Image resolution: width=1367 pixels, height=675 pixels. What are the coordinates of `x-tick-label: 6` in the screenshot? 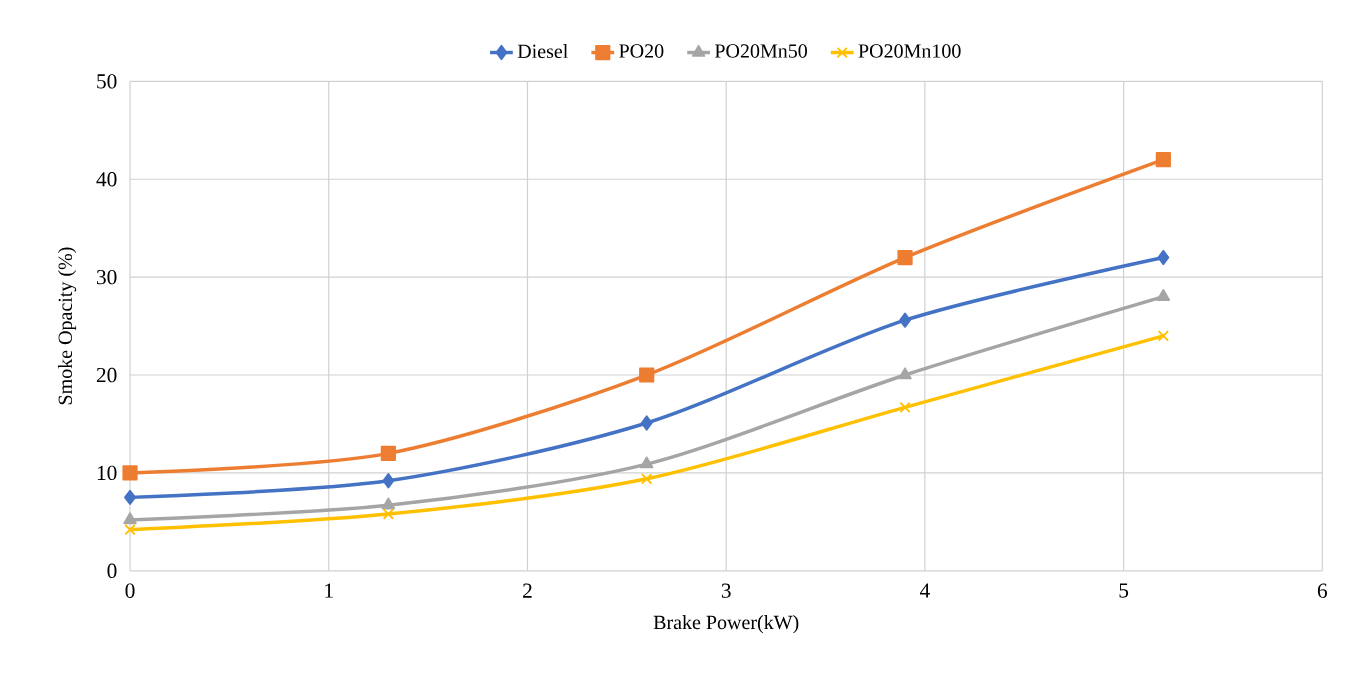 It's located at (1322, 590).